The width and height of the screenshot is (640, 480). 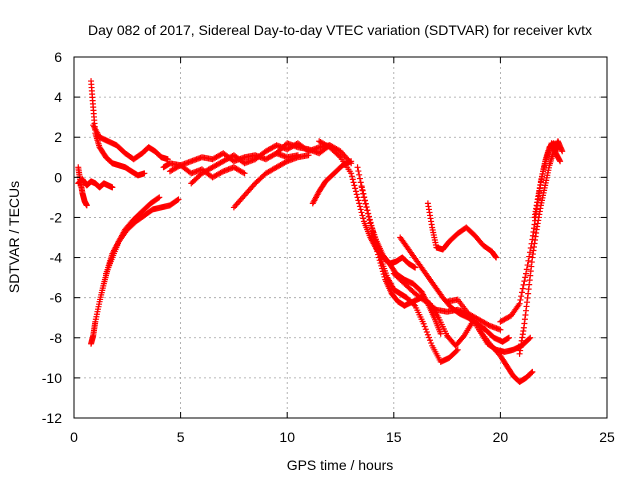 I want to click on y-tick-label: 2, so click(x=58, y=137).